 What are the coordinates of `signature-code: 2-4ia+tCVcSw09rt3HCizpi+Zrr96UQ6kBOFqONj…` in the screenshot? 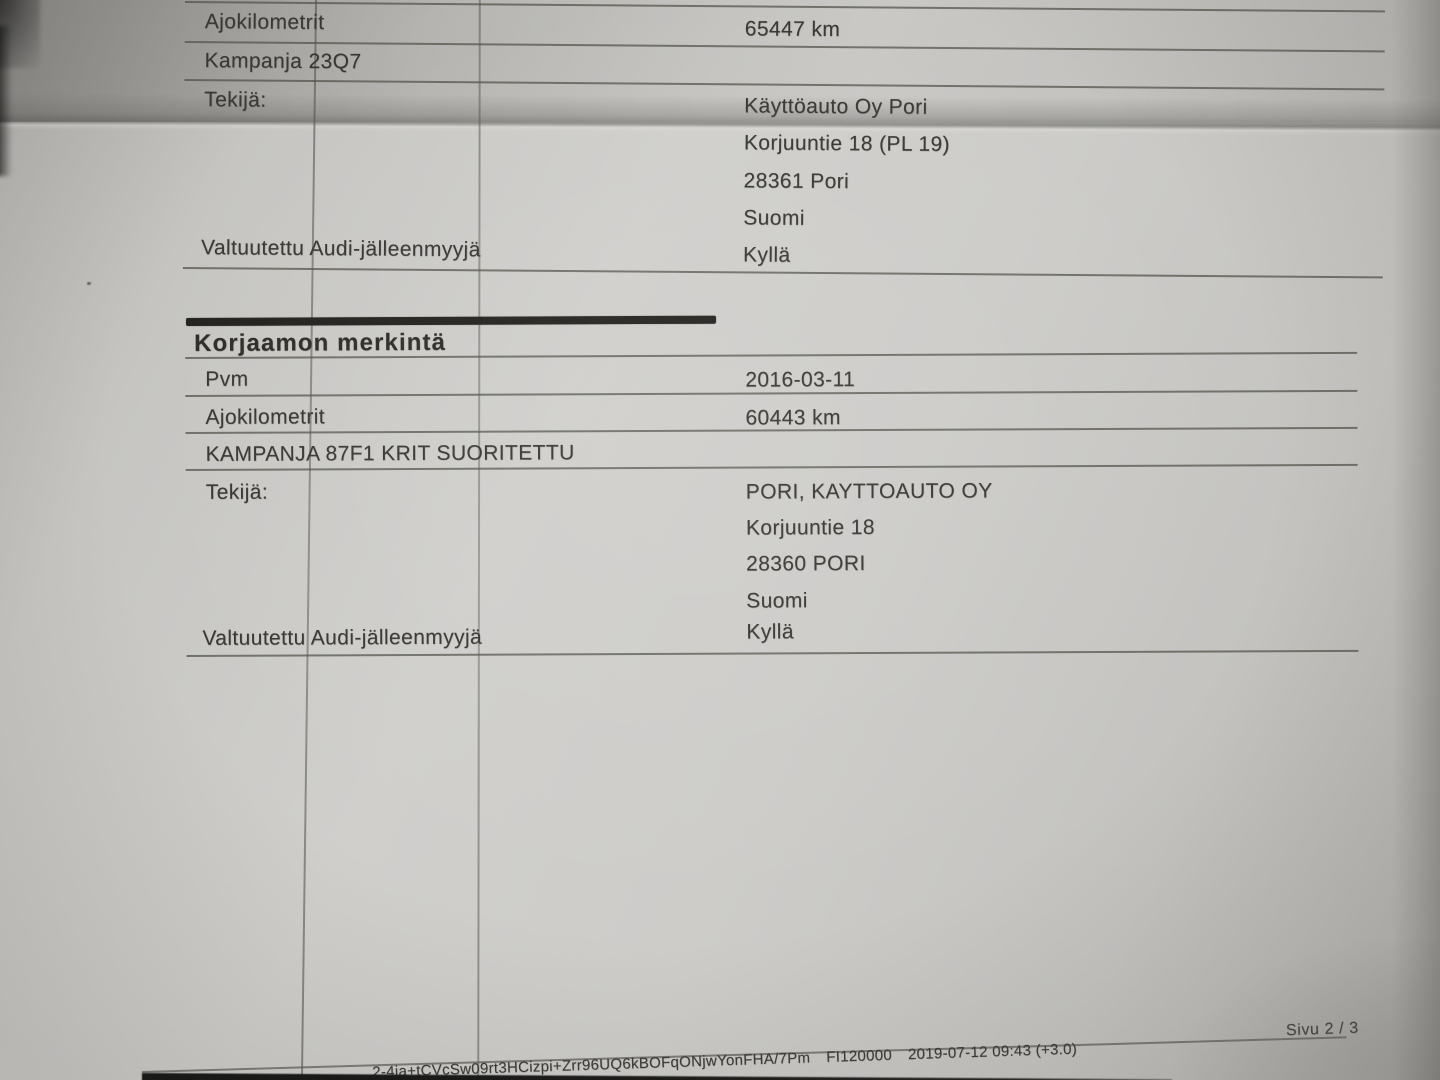 It's located at (591, 1064).